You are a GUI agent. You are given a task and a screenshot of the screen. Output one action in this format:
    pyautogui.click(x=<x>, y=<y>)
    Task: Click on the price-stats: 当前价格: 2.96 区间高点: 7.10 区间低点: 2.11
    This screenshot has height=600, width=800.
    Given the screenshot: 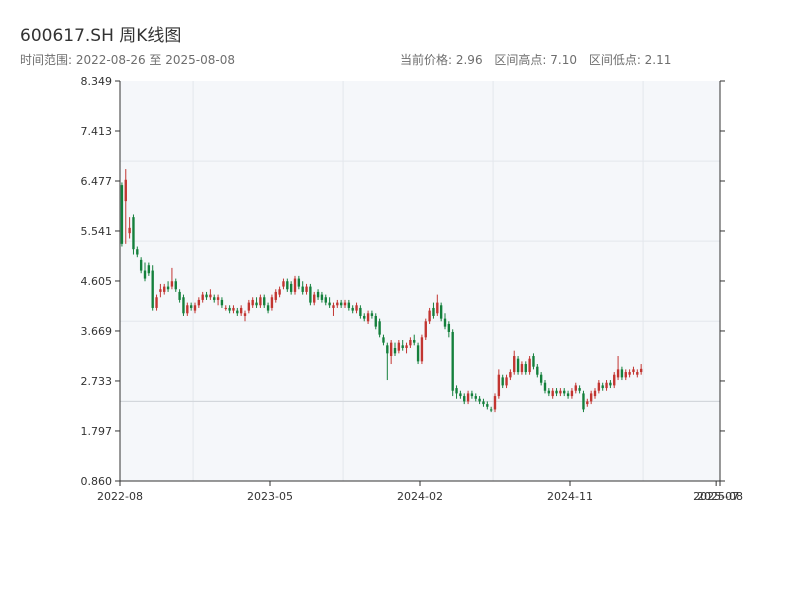 What is the action you would take?
    pyautogui.click(x=539, y=59)
    